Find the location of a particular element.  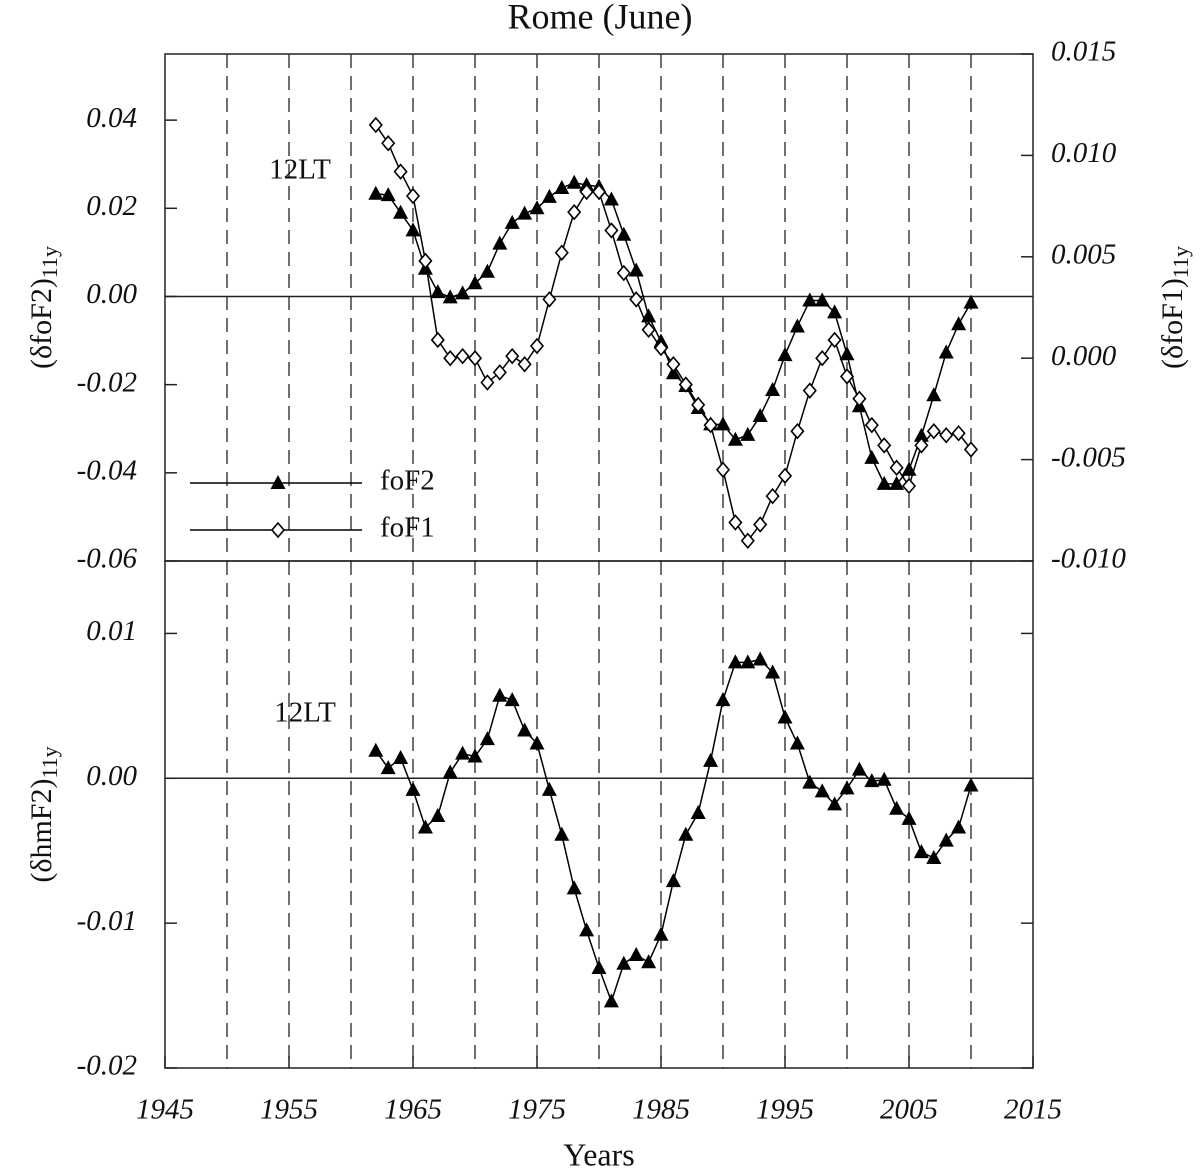

x-axis-label: Years is located at coordinates (598, 1154).